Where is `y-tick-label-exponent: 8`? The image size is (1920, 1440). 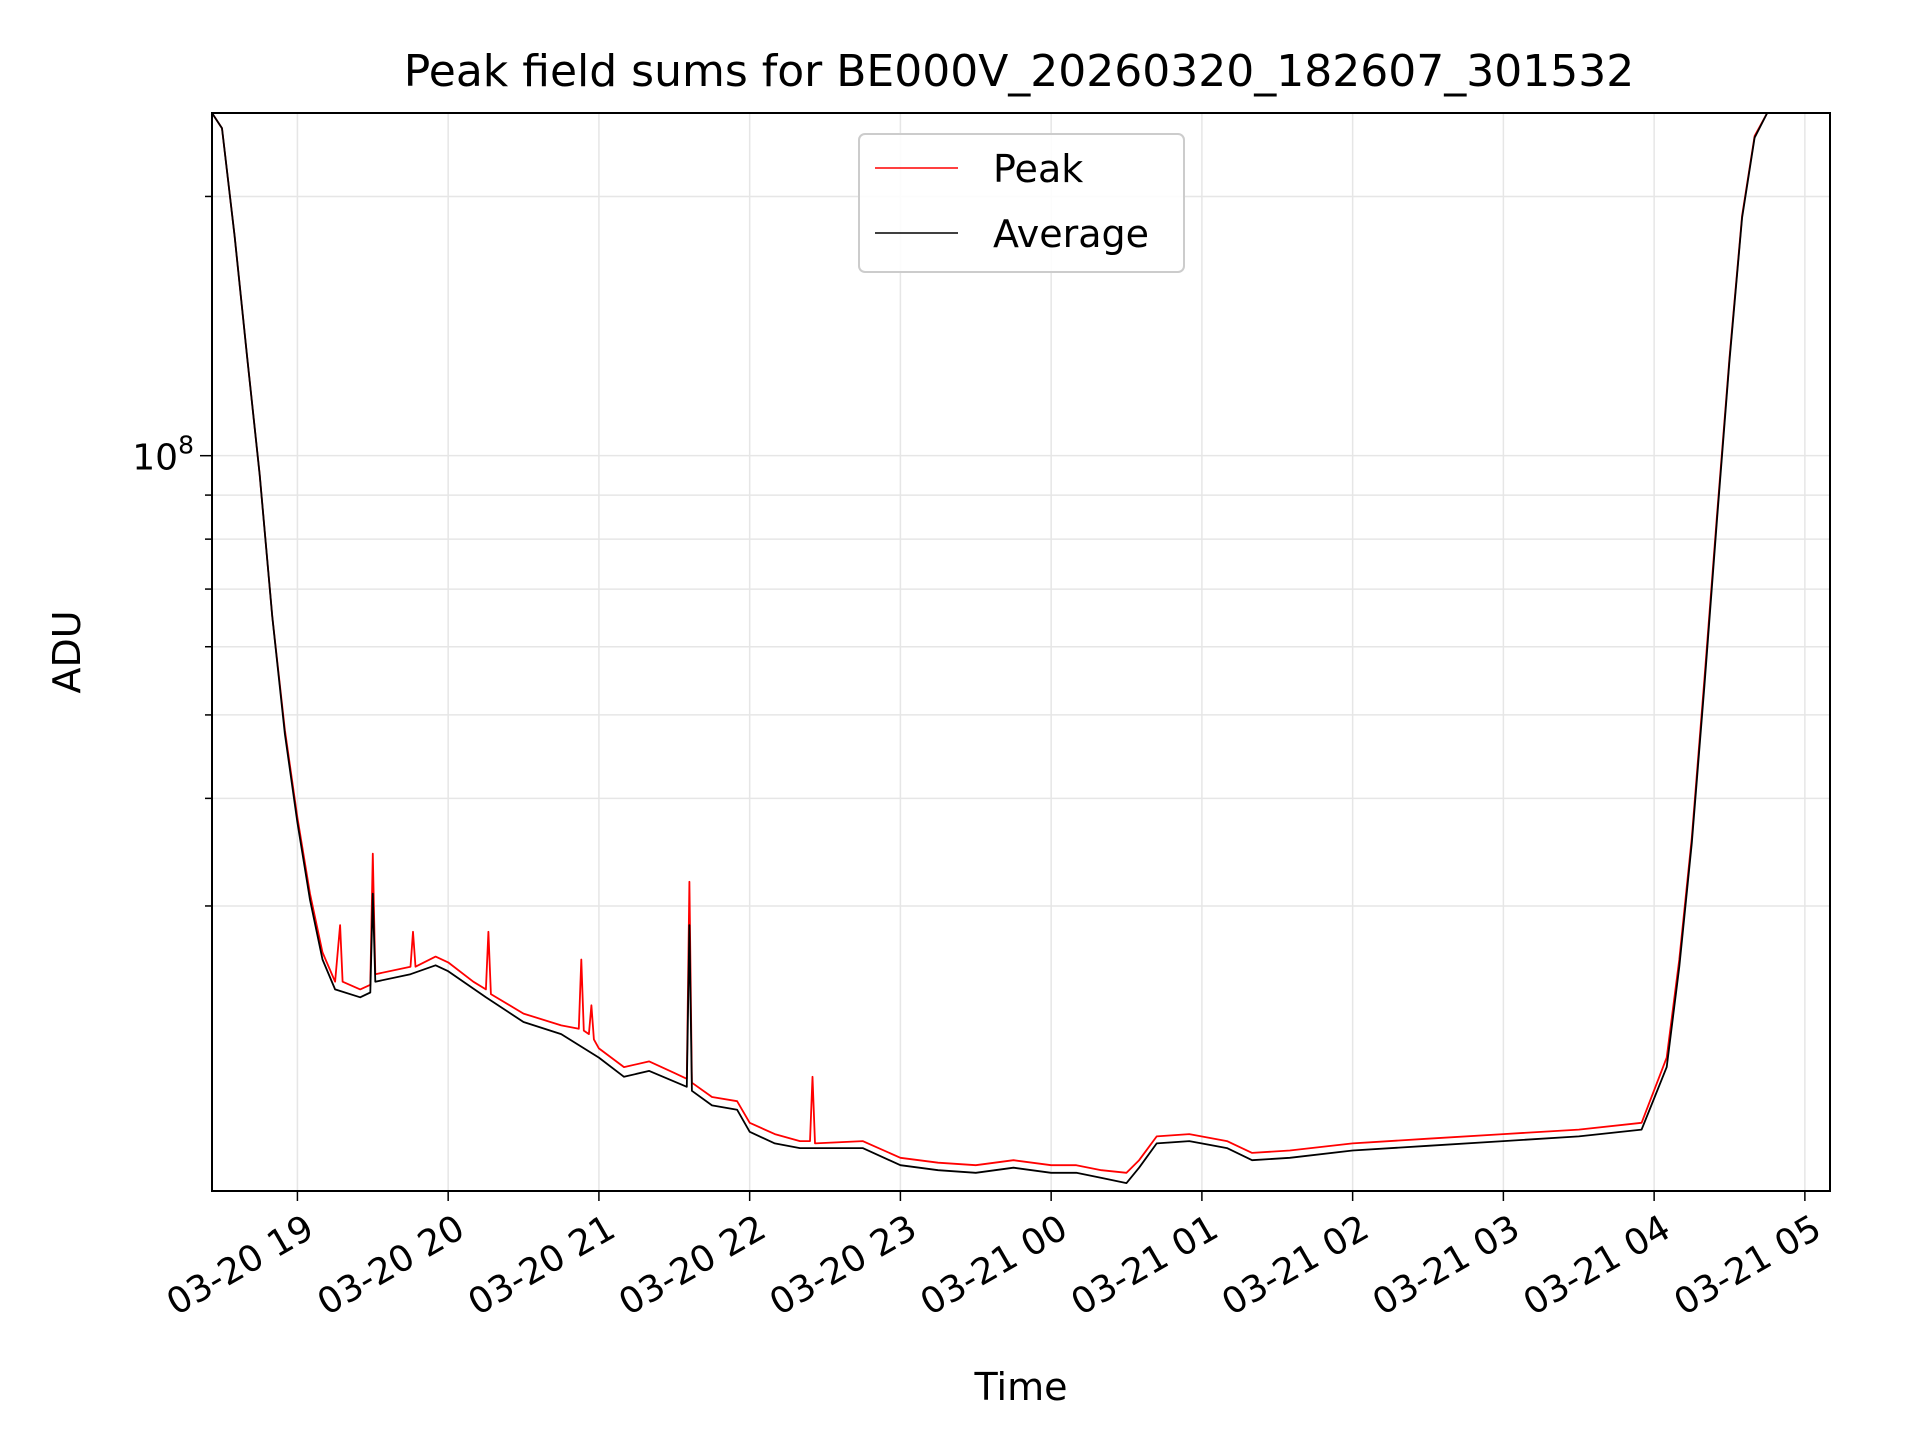
y-tick-label-exponent: 8 is located at coordinates (186, 445).